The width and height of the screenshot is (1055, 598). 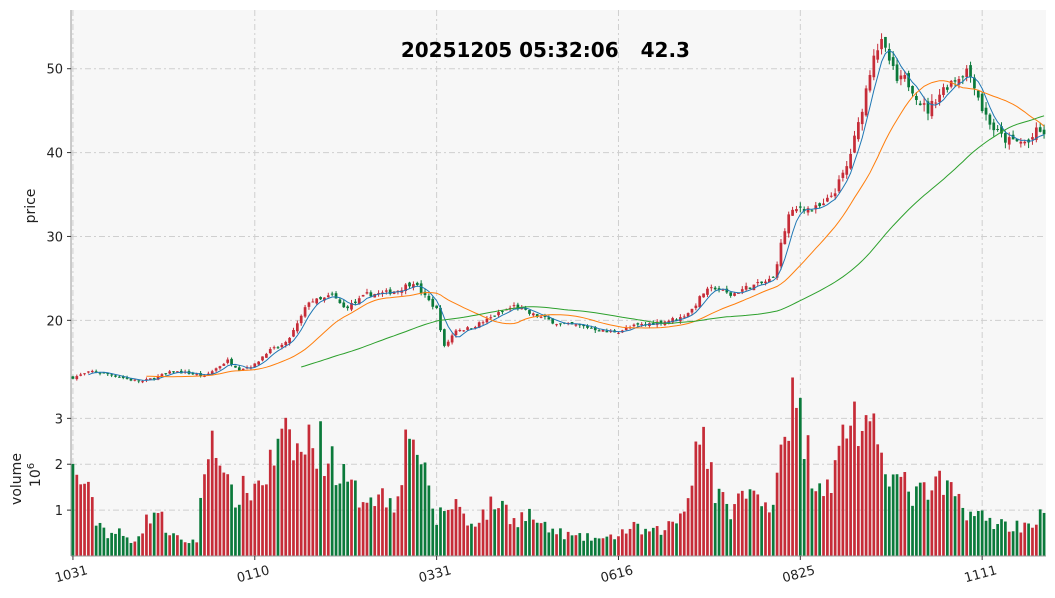 What do you see at coordinates (799, 574) in the screenshot?
I see `x-tick-label: 0825` at bounding box center [799, 574].